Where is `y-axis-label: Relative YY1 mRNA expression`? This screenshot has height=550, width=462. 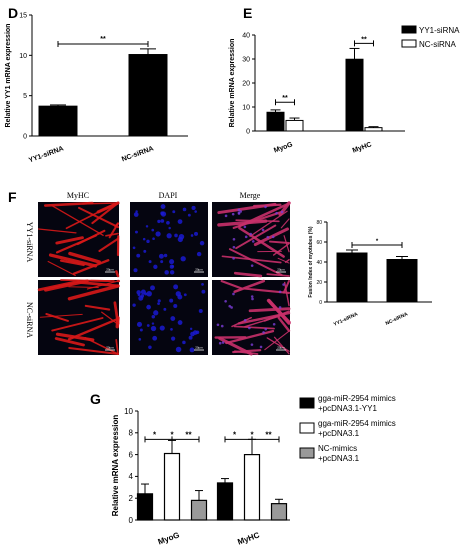
y-axis-label: Relative YY1 mRNA expression is located at coordinates (8, 76).